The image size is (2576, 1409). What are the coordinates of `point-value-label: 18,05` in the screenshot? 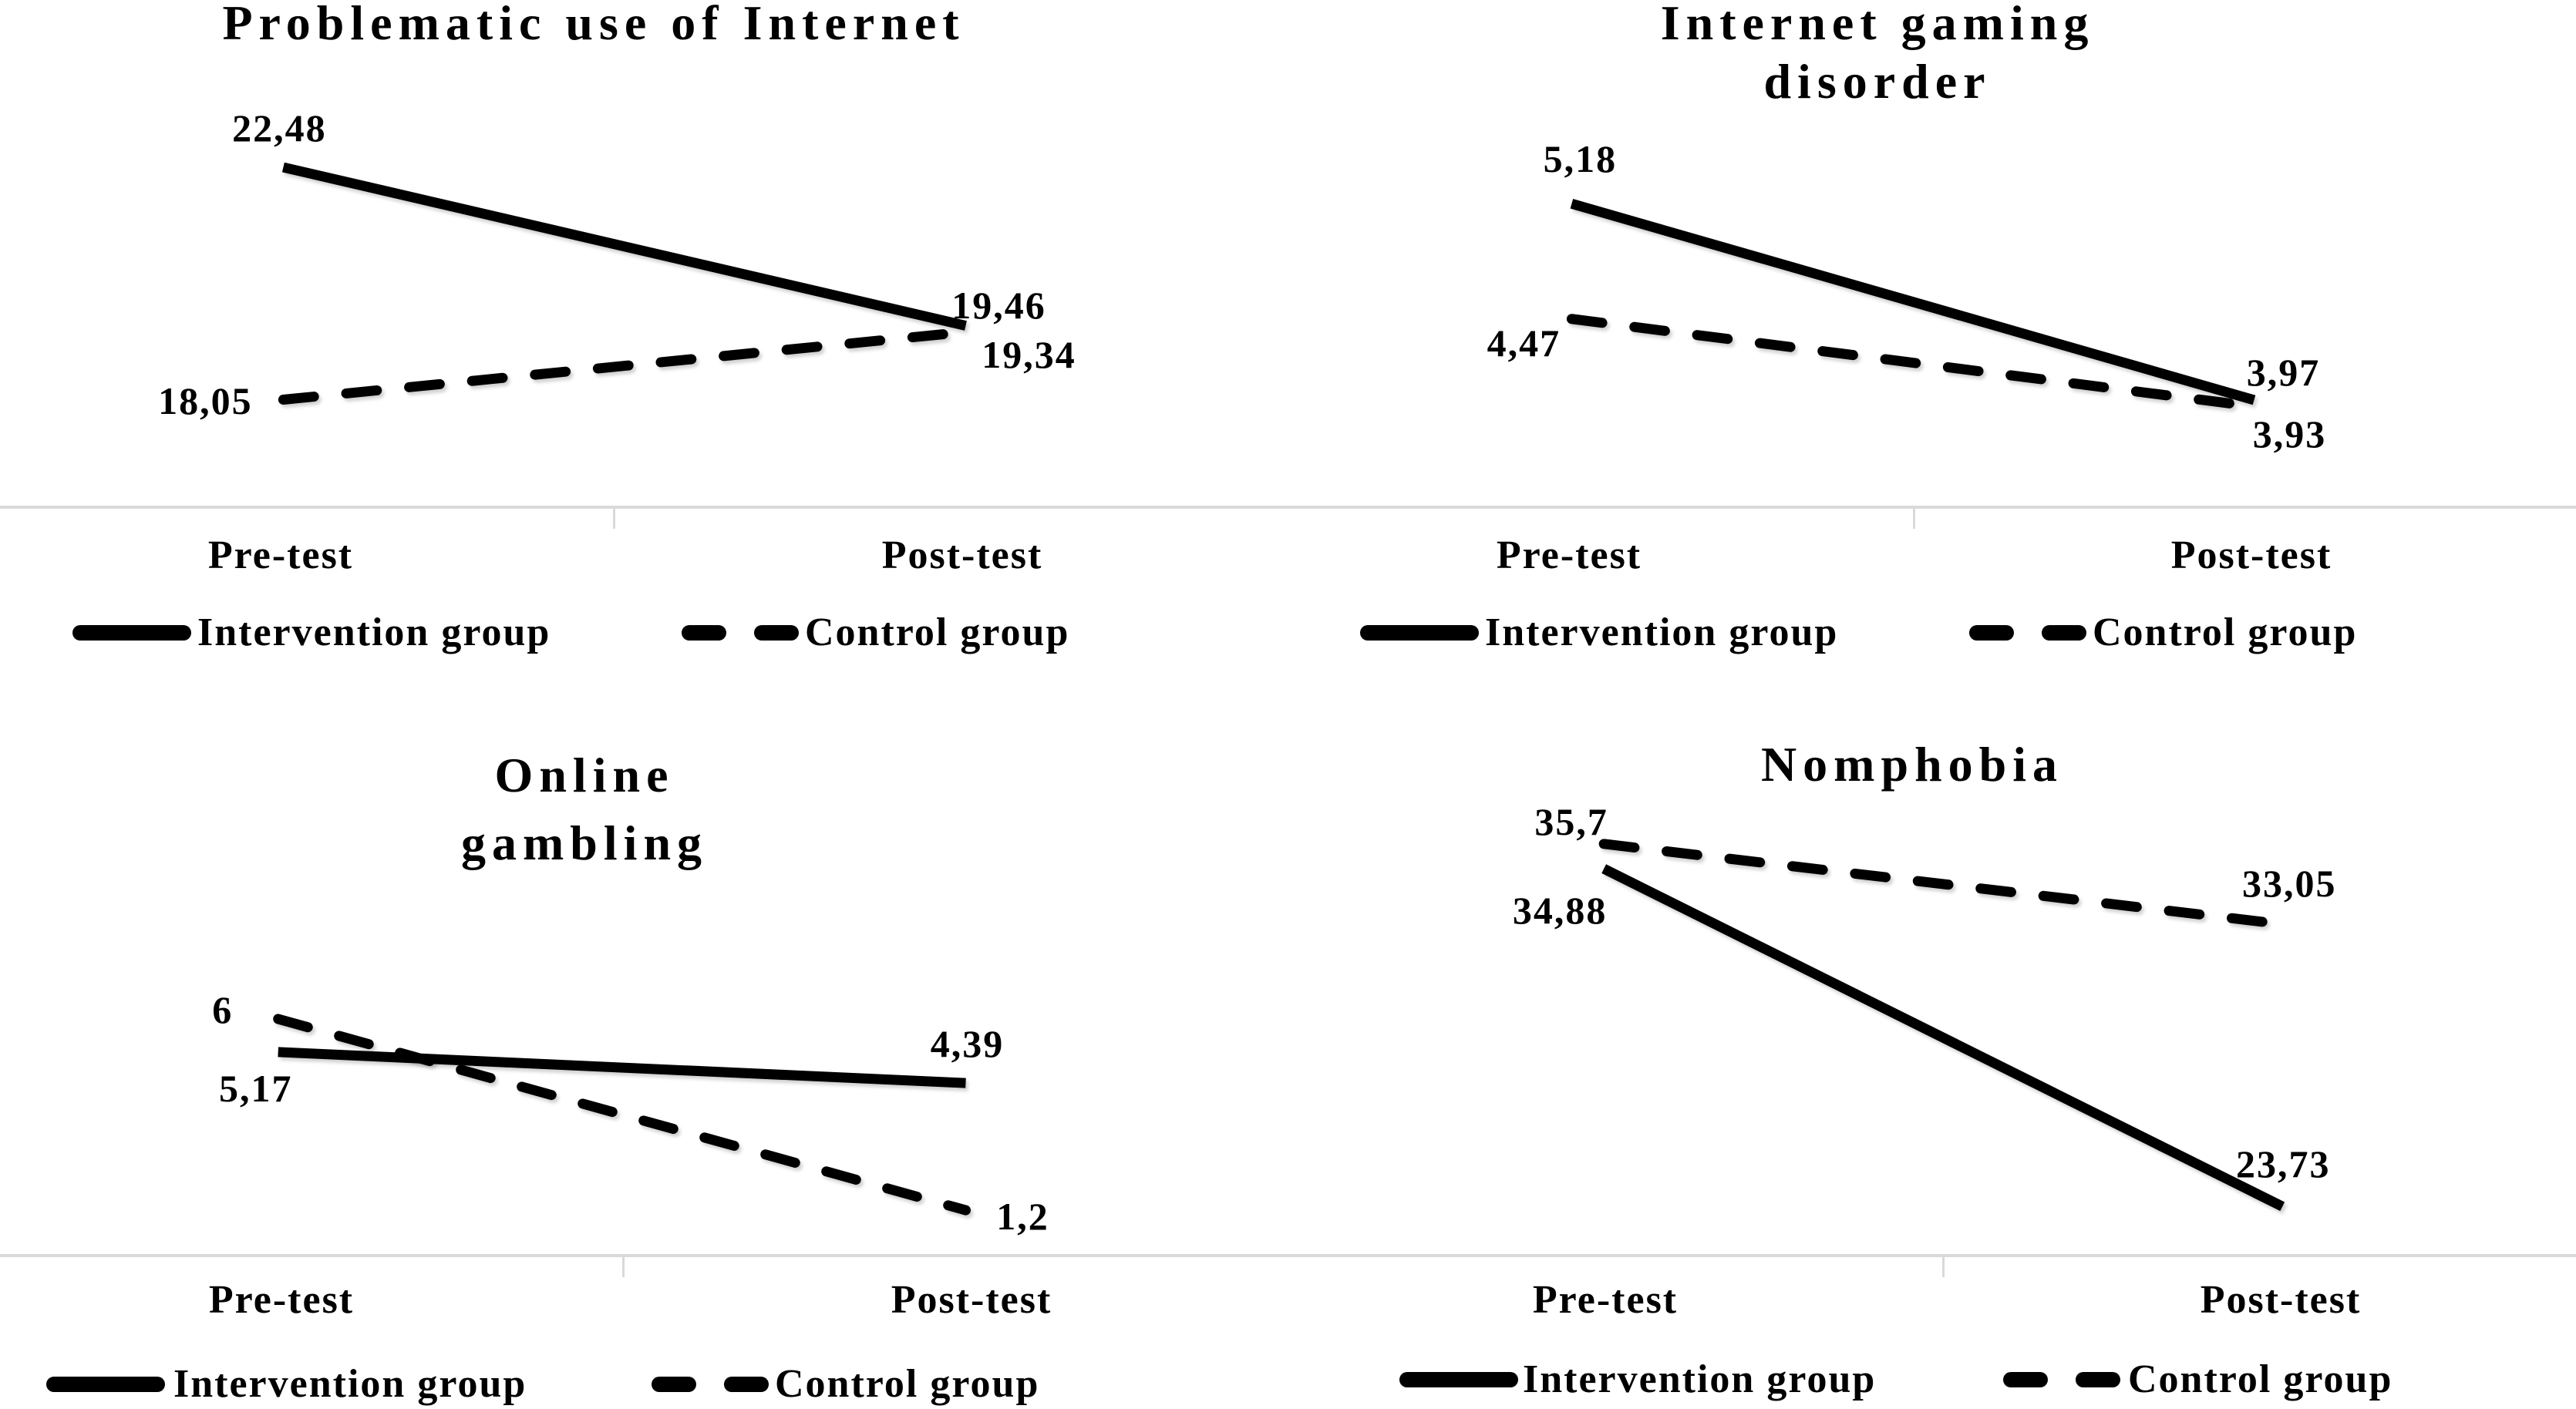 It's located at (206, 400).